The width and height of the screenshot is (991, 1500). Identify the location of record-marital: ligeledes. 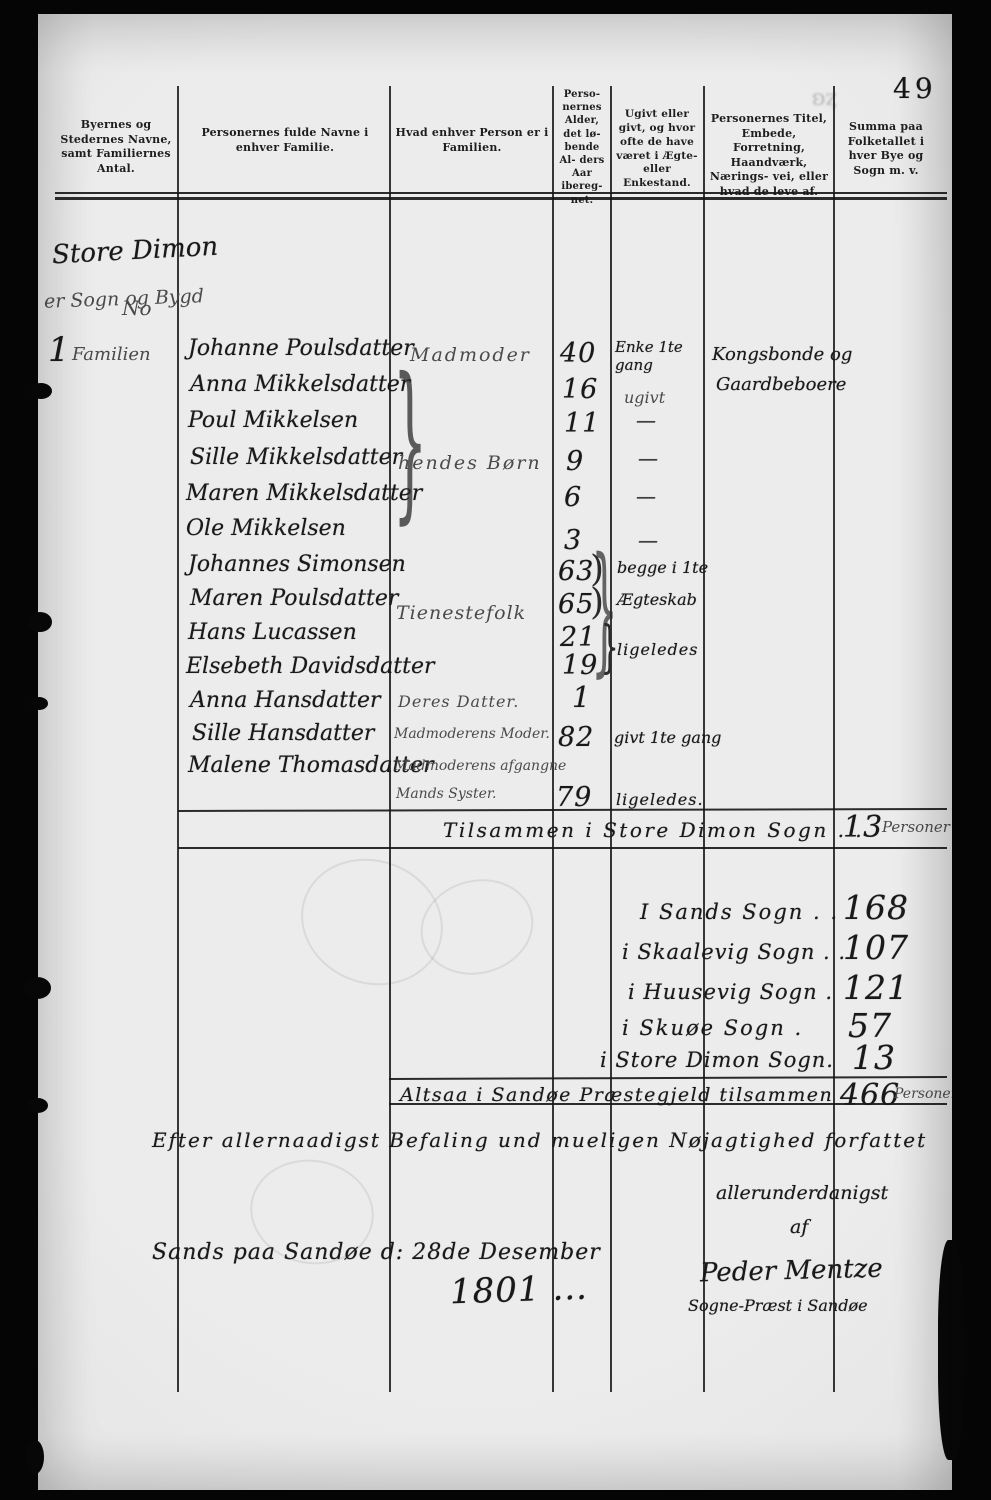
(658, 649).